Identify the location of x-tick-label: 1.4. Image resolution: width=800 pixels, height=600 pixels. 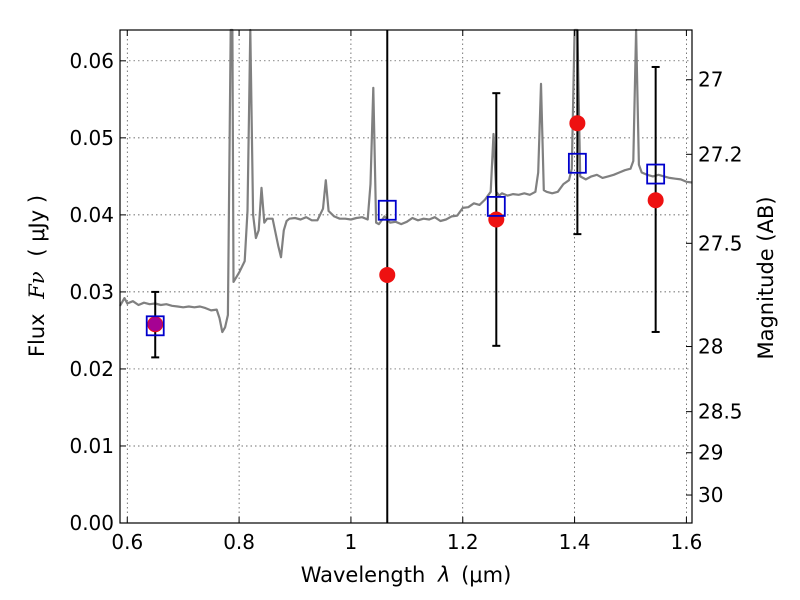
(575, 542).